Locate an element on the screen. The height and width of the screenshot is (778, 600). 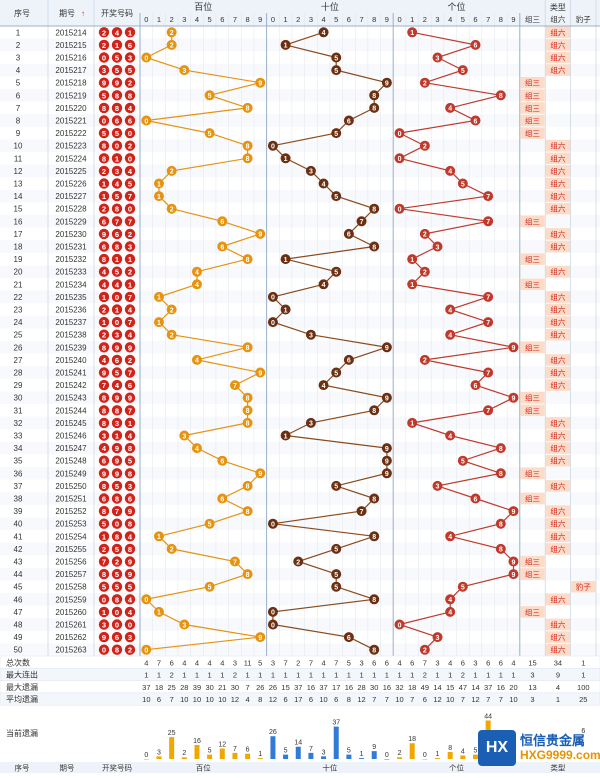
draw-ball-number: 5 is located at coordinates (117, 373).